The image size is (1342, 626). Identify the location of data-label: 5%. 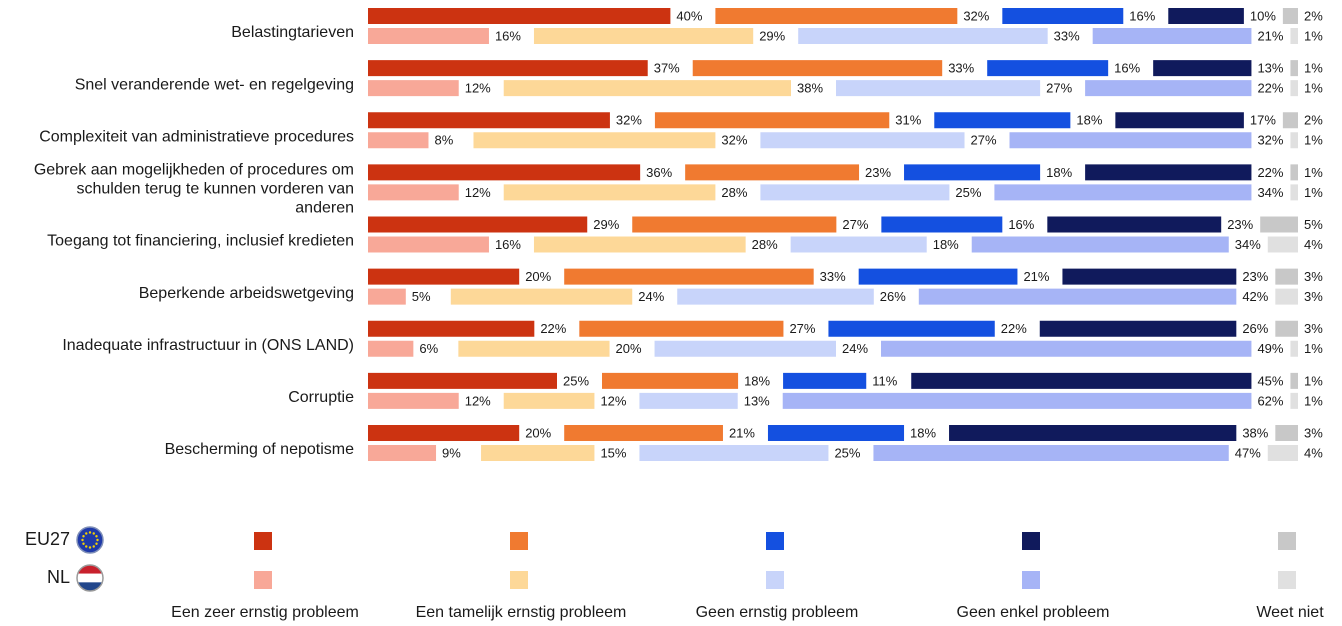
(421, 296).